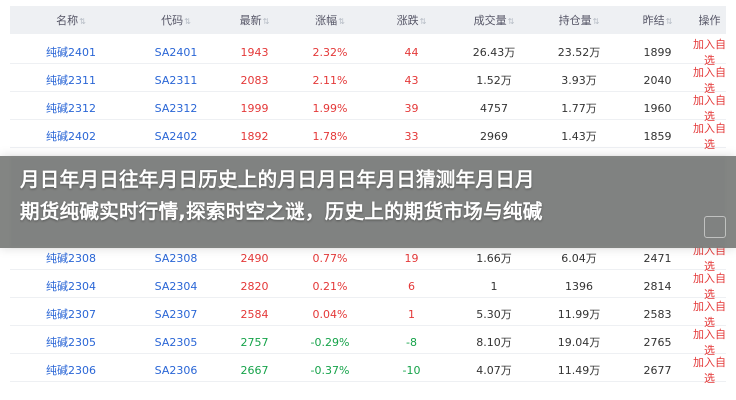 The image size is (736, 400). What do you see at coordinates (490, 20) in the screenshot?
I see `header-label: 成交量` at bounding box center [490, 20].